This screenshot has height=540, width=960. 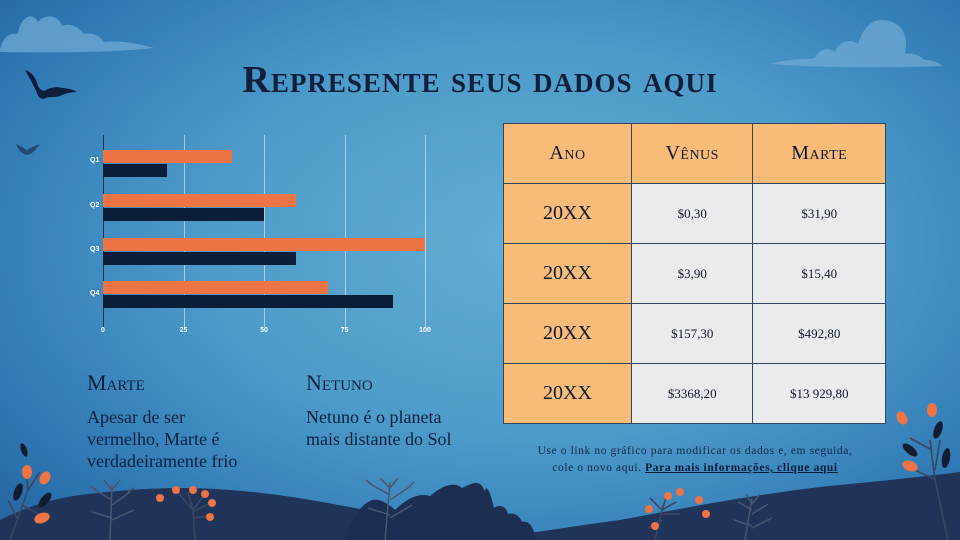 I want to click on cell-marte: $31,90, so click(x=819, y=213).